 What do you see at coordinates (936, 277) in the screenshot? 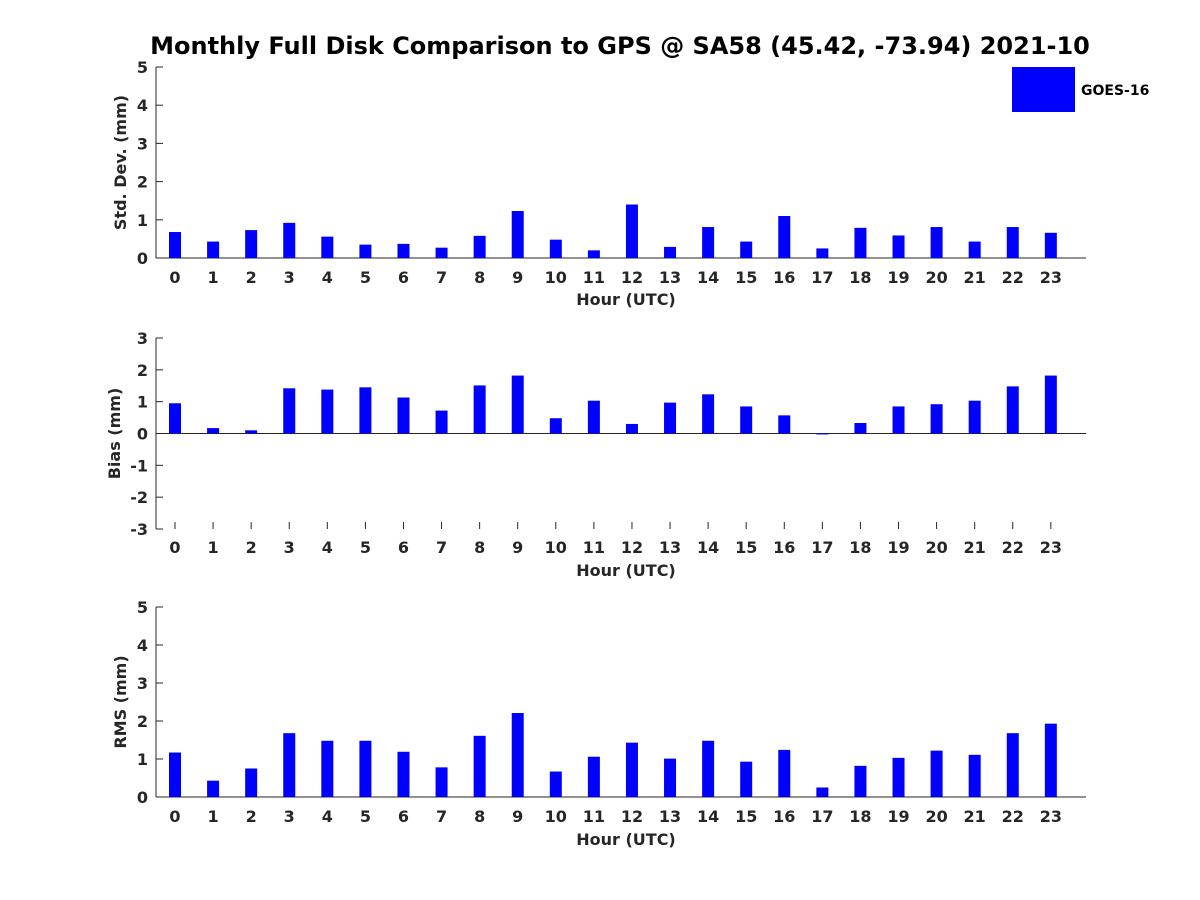
I see `std-dev-x-tick-label: 20` at bounding box center [936, 277].